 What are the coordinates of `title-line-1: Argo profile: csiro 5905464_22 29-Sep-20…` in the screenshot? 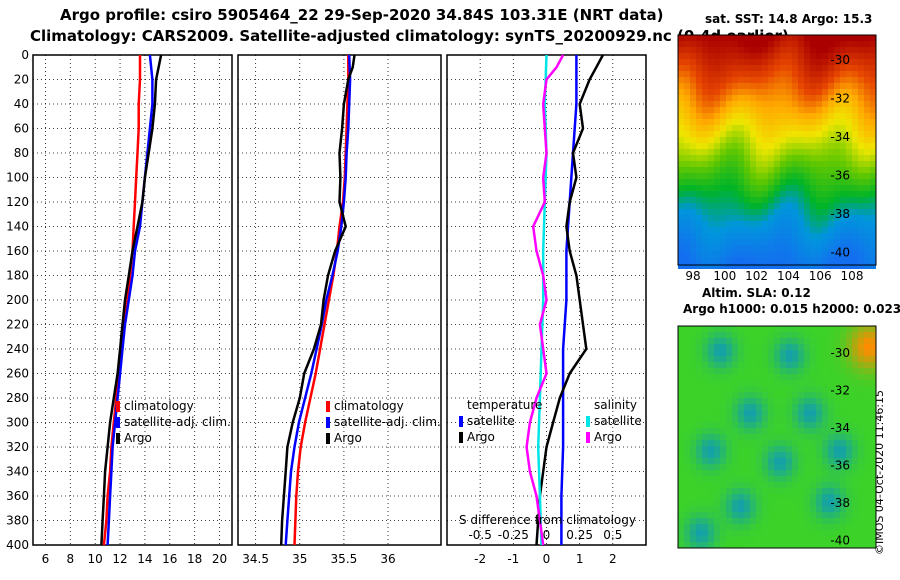 It's located at (362, 15).